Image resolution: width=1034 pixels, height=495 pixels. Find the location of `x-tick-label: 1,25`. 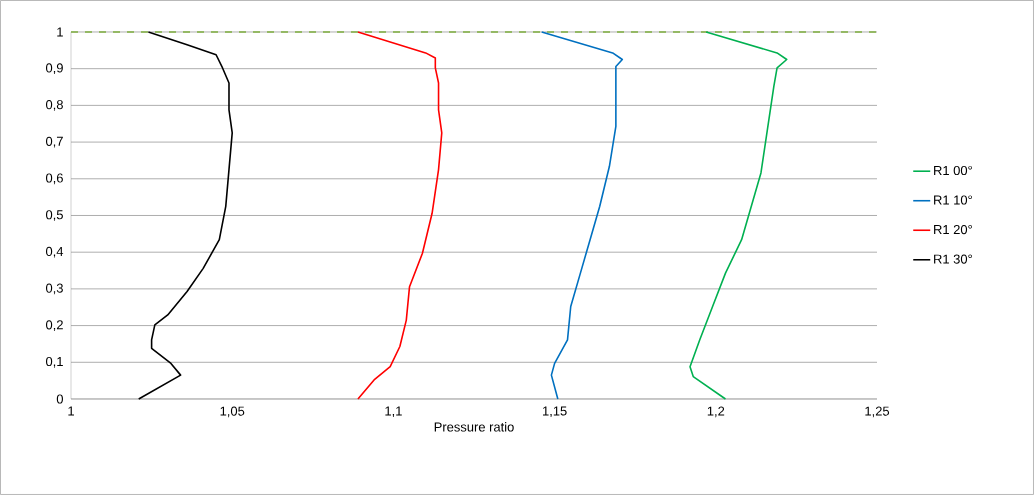

x-tick-label: 1,25 is located at coordinates (877, 412).